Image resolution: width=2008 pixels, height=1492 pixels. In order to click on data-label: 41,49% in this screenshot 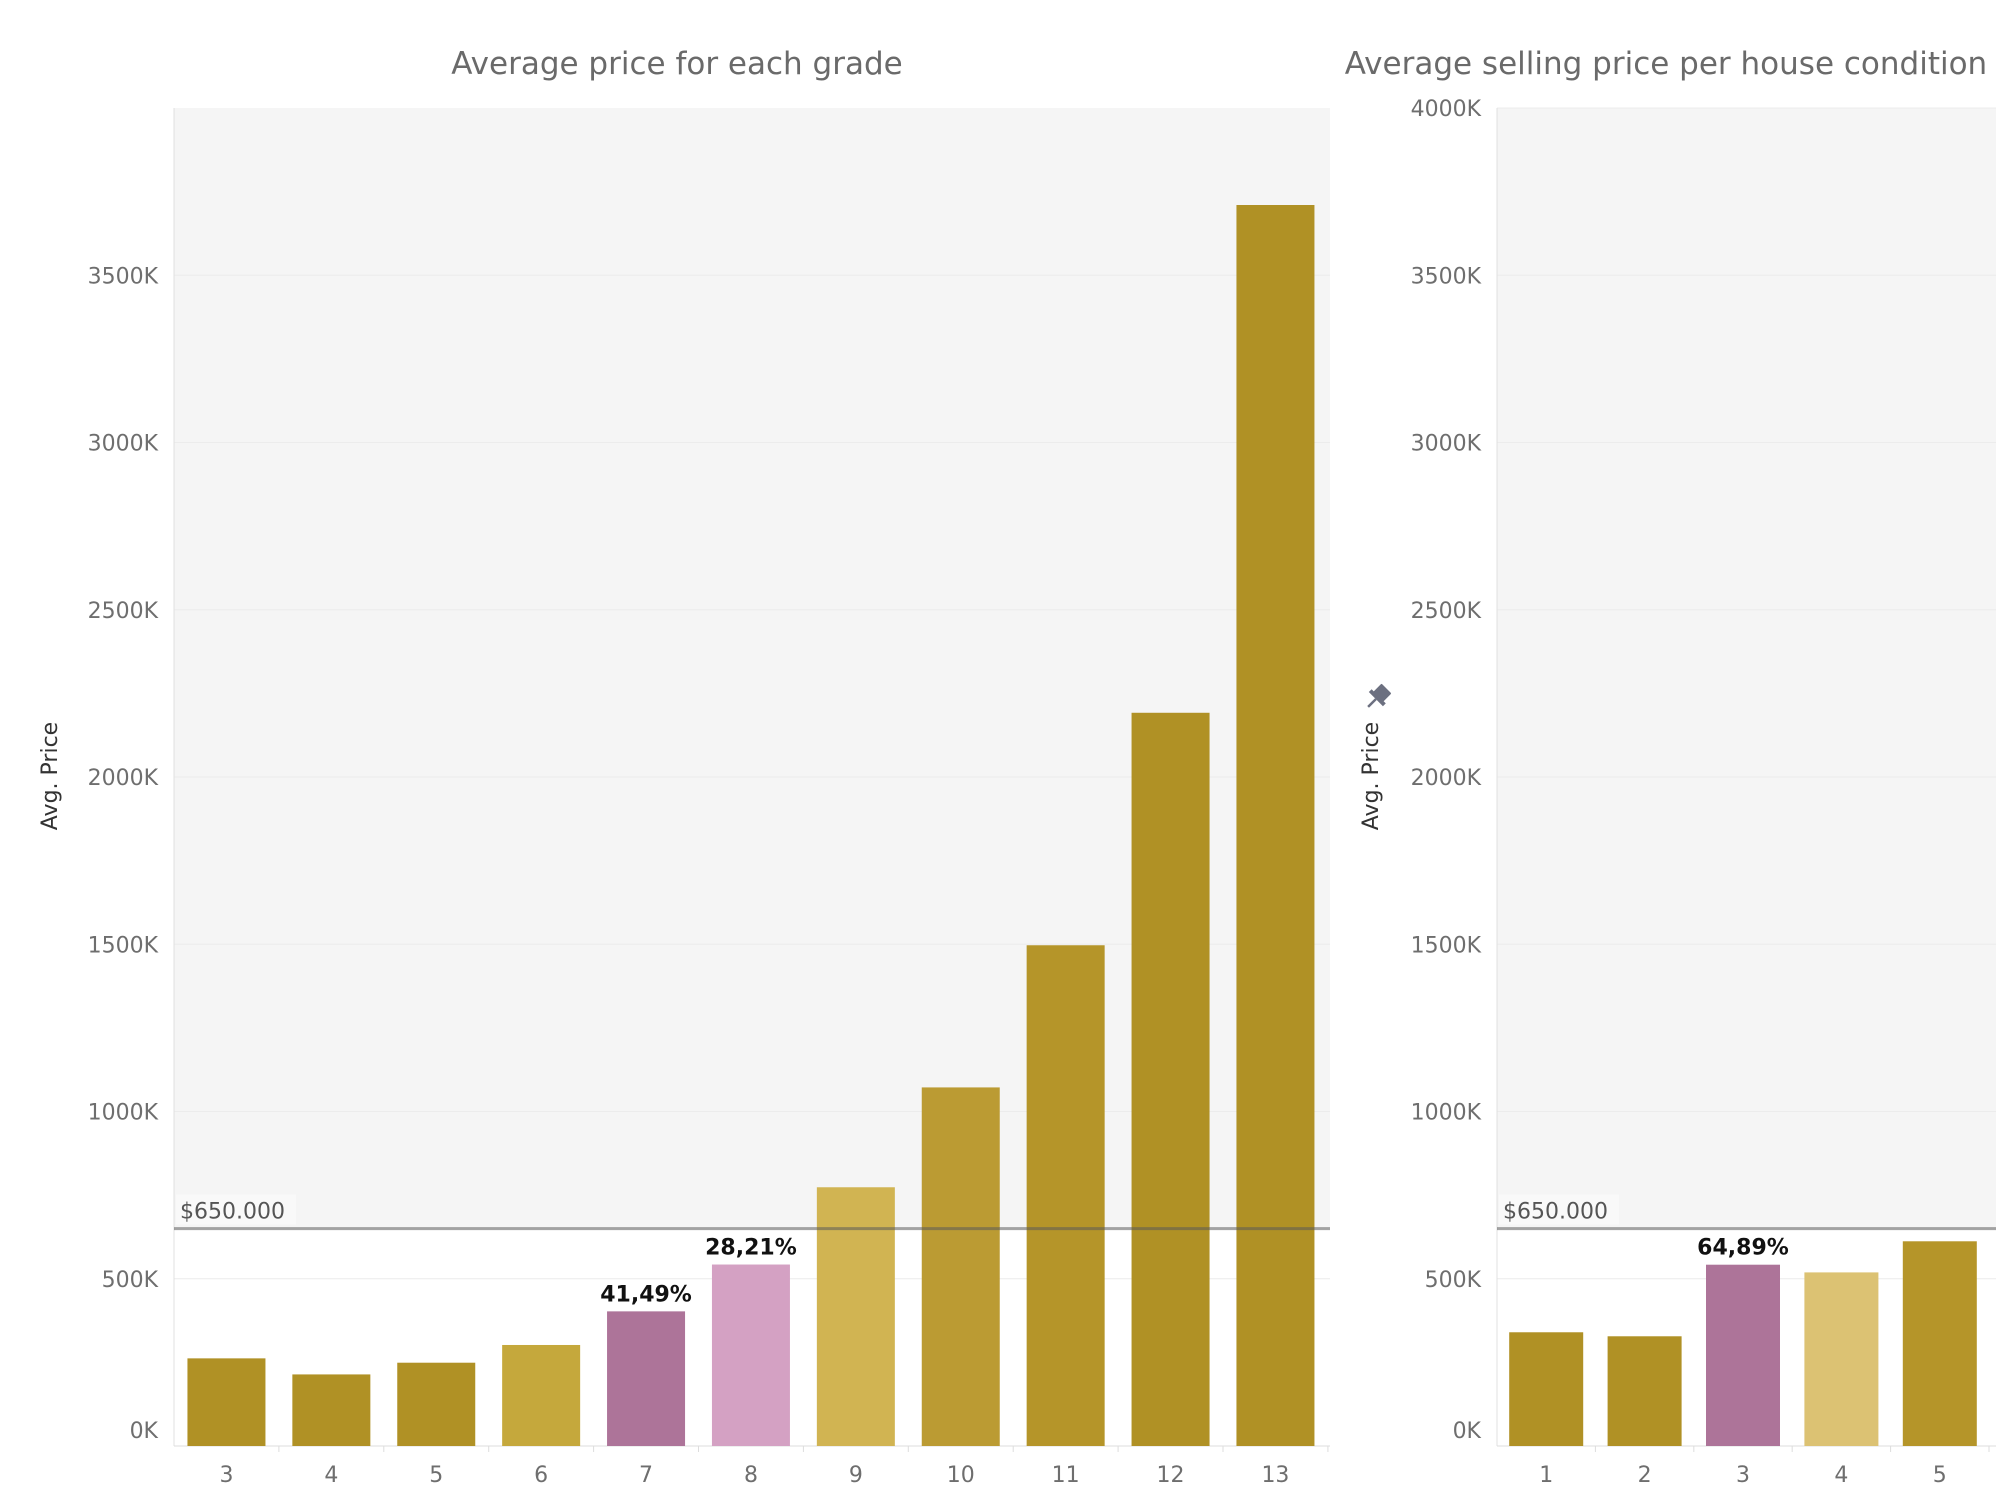, I will do `click(646, 1294)`.